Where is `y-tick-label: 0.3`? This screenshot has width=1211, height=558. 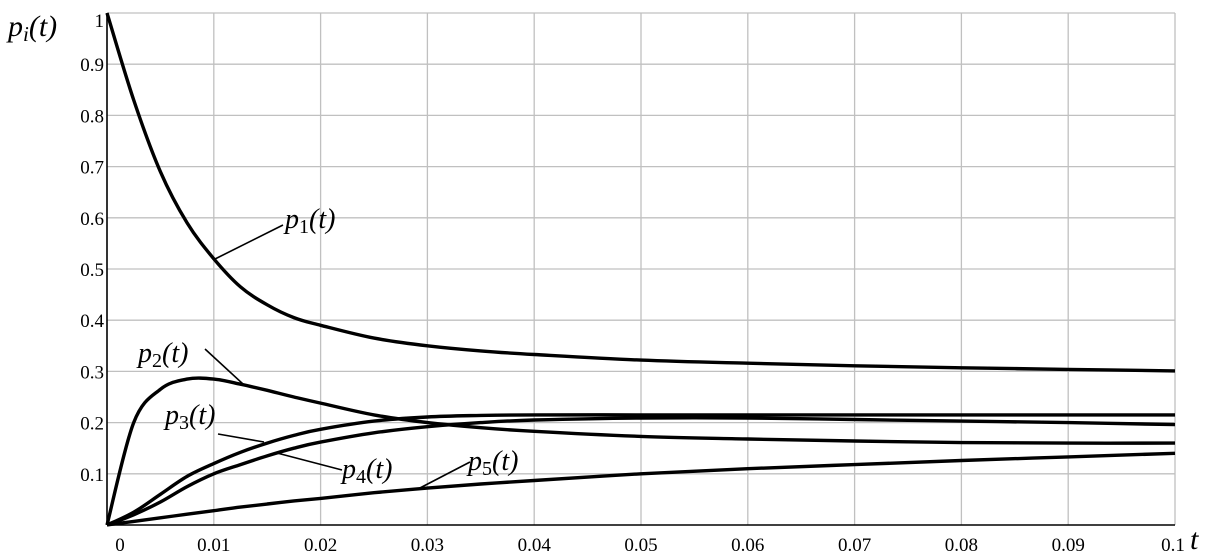
y-tick-label: 0.3 is located at coordinates (92, 372).